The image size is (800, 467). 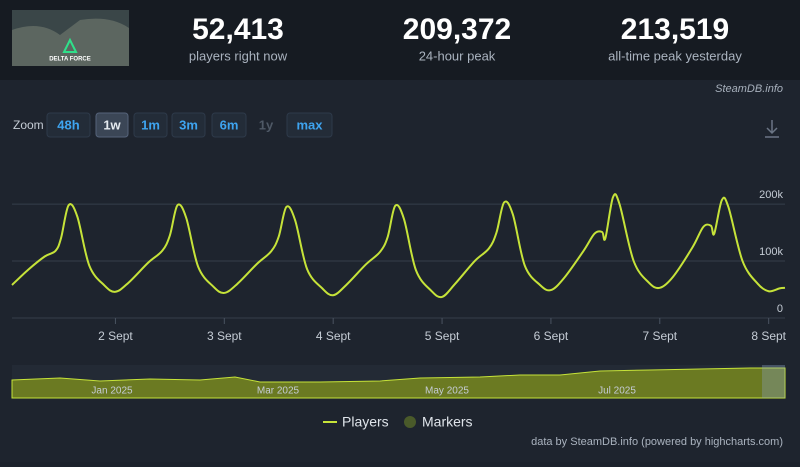 I want to click on zoom-option: 6m, so click(x=229, y=124).